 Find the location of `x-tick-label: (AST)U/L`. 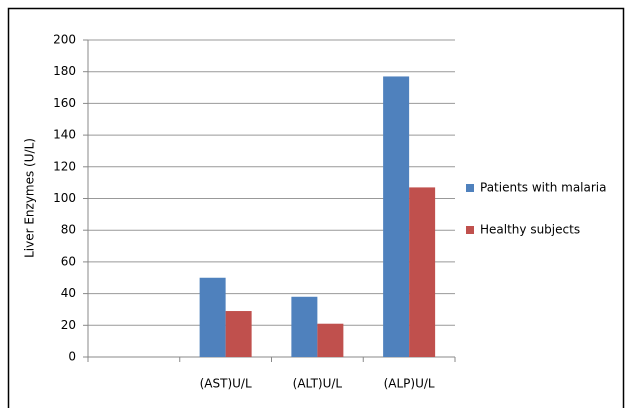

x-tick-label: (AST)U/L is located at coordinates (226, 384).